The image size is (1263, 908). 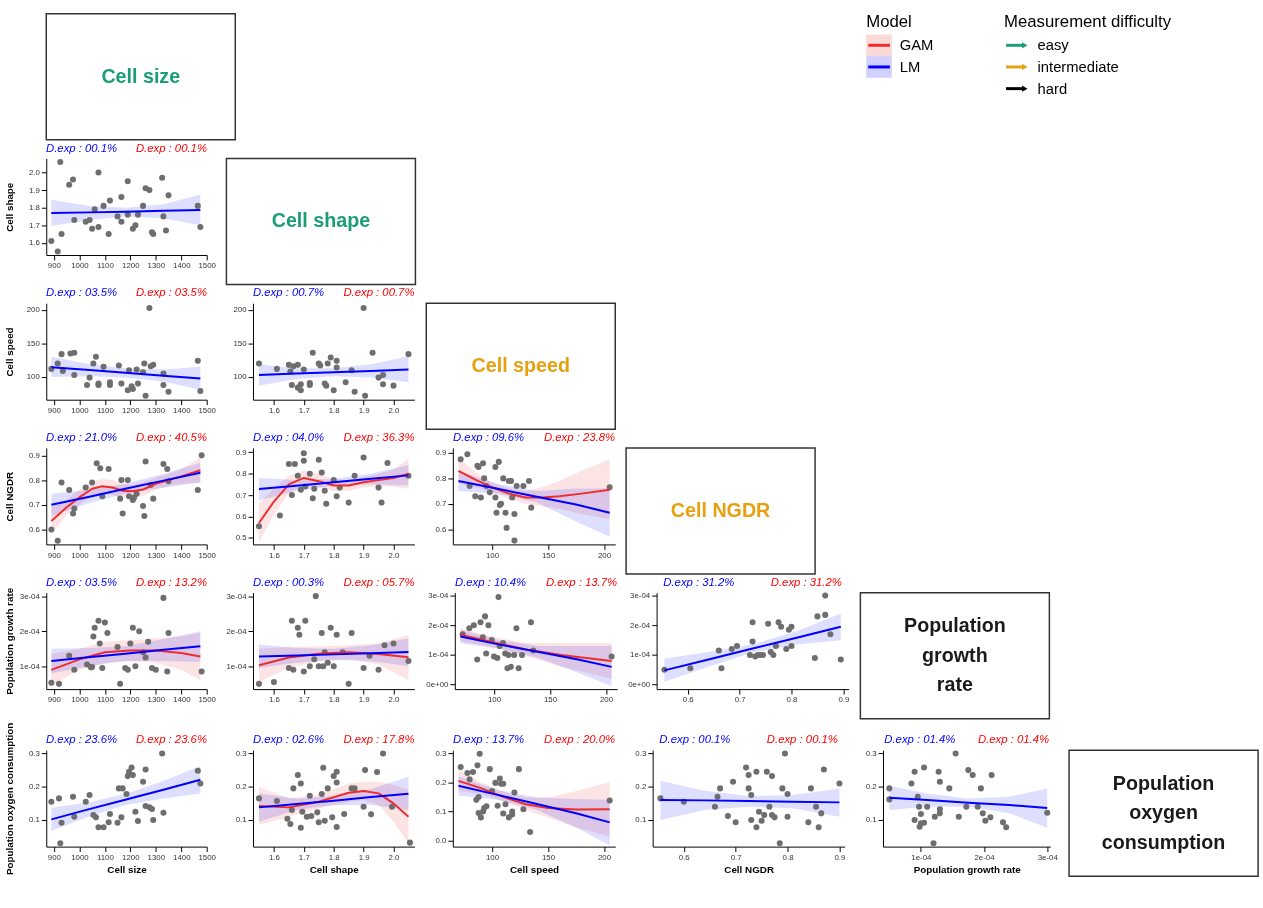 What do you see at coordinates (955, 655) in the screenshot?
I see `text: Population growth rate` at bounding box center [955, 655].